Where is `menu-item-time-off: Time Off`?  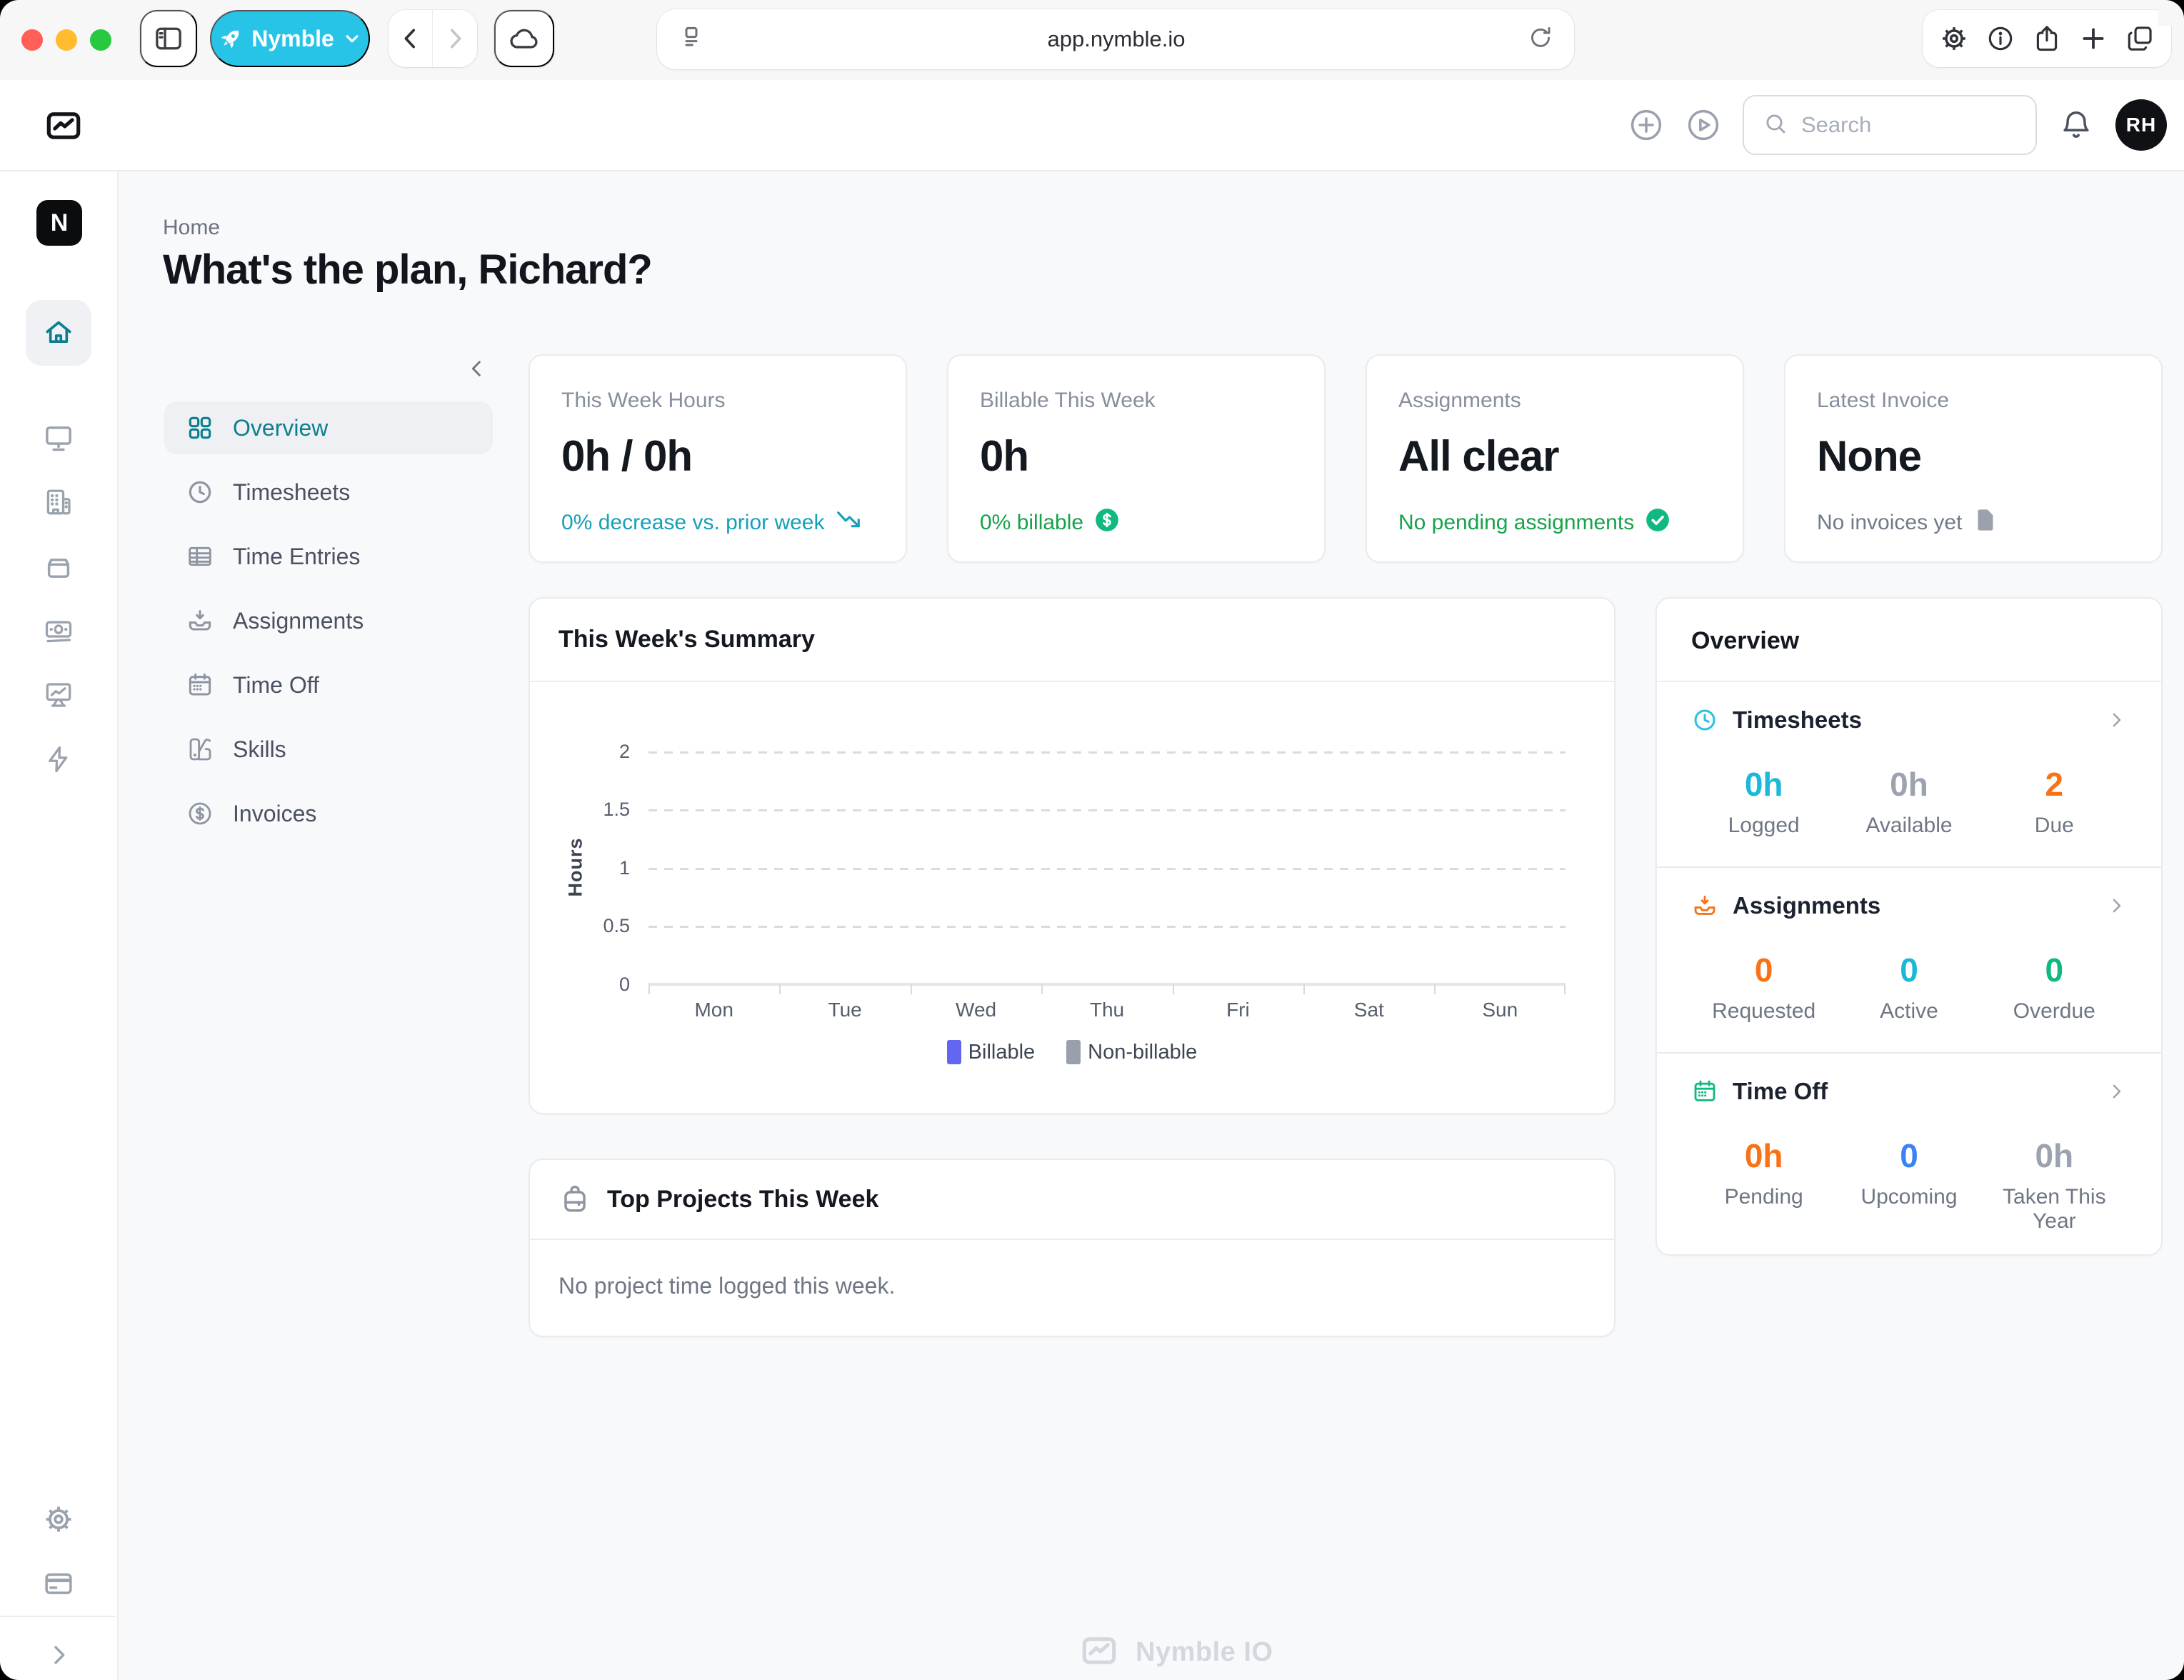 menu-item-time-off: Time Off is located at coordinates (328, 685).